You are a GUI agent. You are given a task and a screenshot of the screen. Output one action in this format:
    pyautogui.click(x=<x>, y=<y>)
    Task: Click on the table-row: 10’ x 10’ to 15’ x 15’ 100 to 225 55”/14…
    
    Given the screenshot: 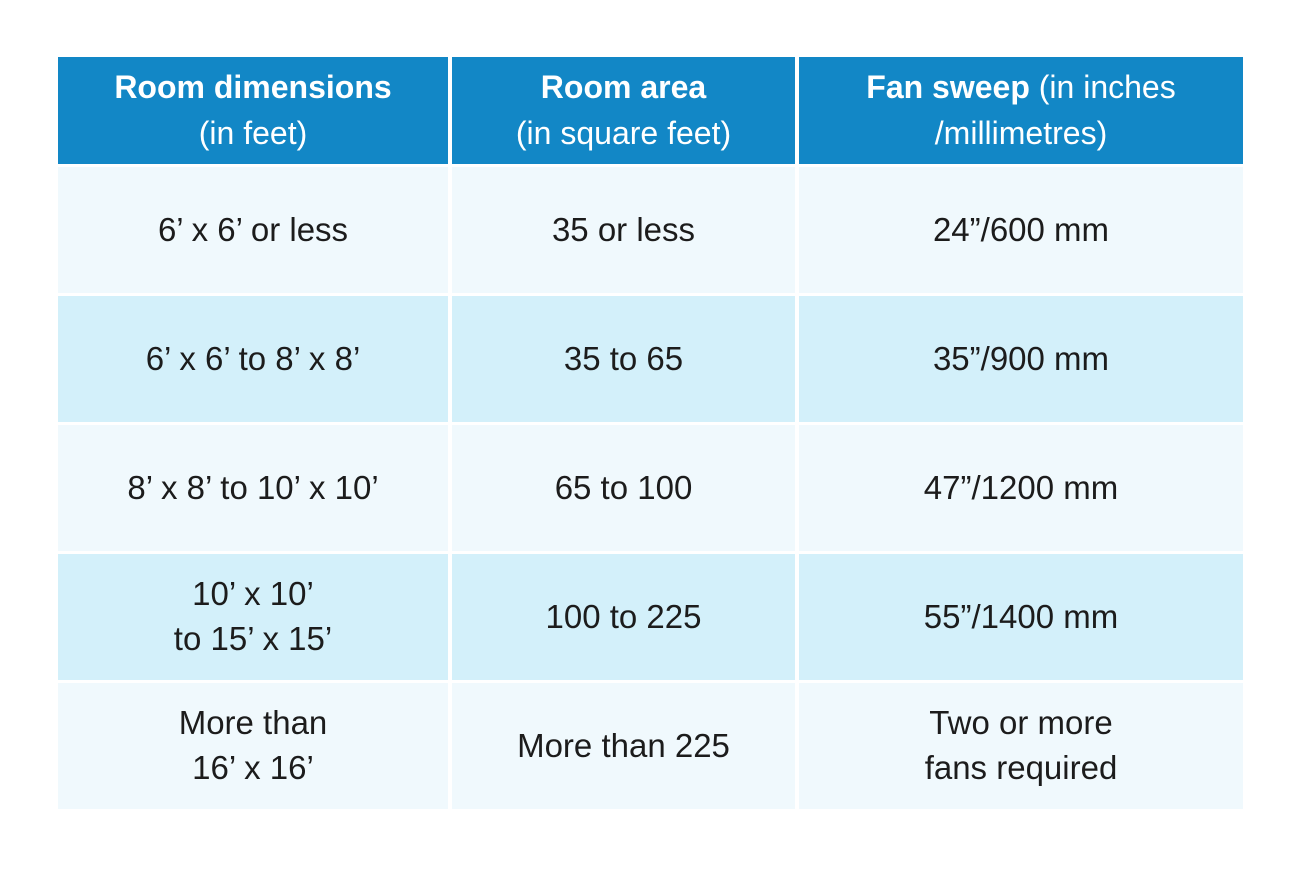 What is the action you would take?
    pyautogui.click(x=650, y=617)
    